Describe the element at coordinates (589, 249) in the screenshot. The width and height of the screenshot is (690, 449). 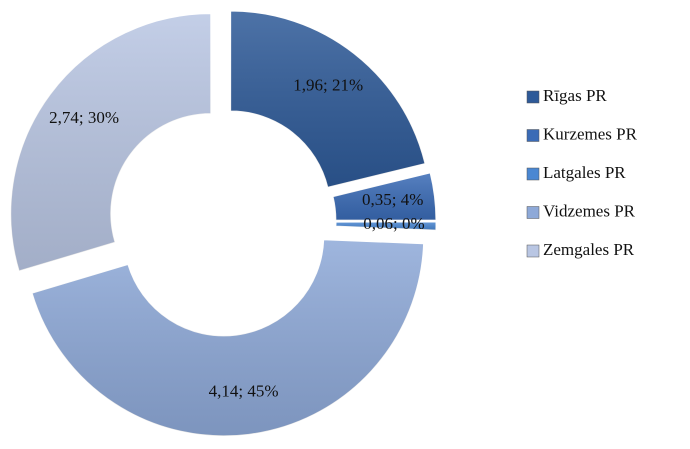
I see `legend-label: Zemgales PR` at that location.